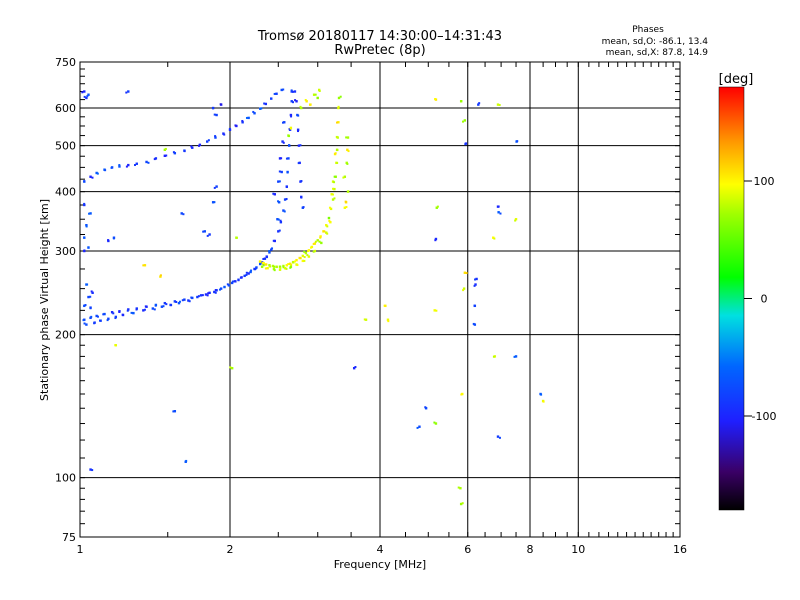 The height and width of the screenshot is (600, 800). What do you see at coordinates (80, 549) in the screenshot?
I see `x-tick-label: 1` at bounding box center [80, 549].